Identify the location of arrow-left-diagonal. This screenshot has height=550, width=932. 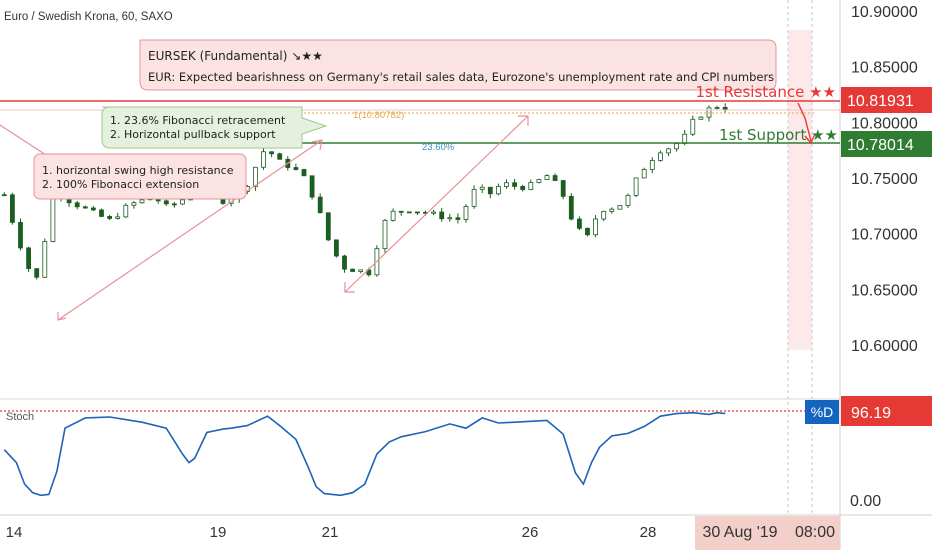
(190, 230).